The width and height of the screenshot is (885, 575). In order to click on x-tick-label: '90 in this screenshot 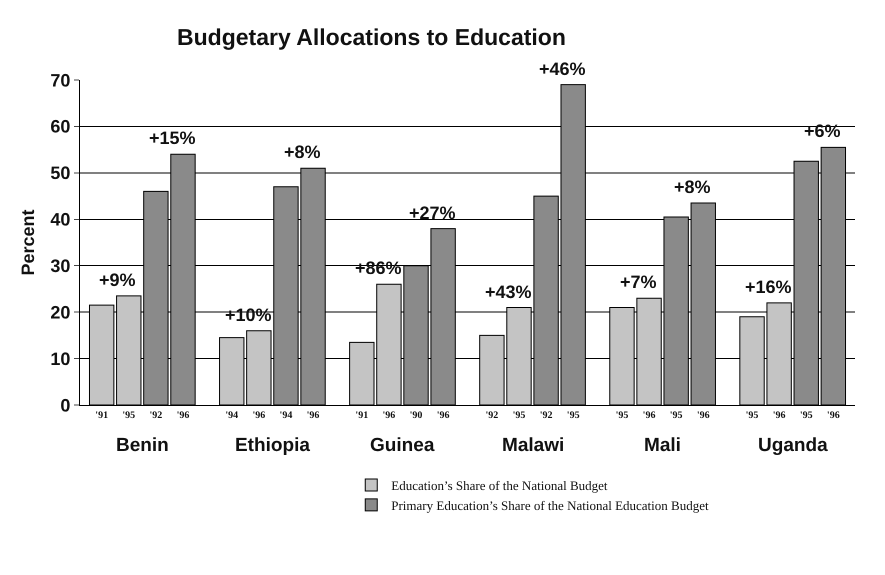, I will do `click(416, 415)`.